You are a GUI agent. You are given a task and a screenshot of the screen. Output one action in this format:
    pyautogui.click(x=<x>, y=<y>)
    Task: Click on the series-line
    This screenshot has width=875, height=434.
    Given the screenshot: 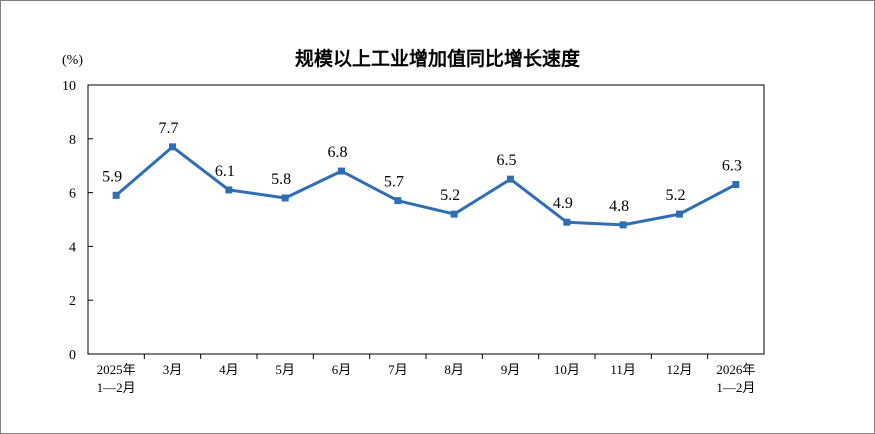 What is the action you would take?
    pyautogui.click(x=426, y=186)
    